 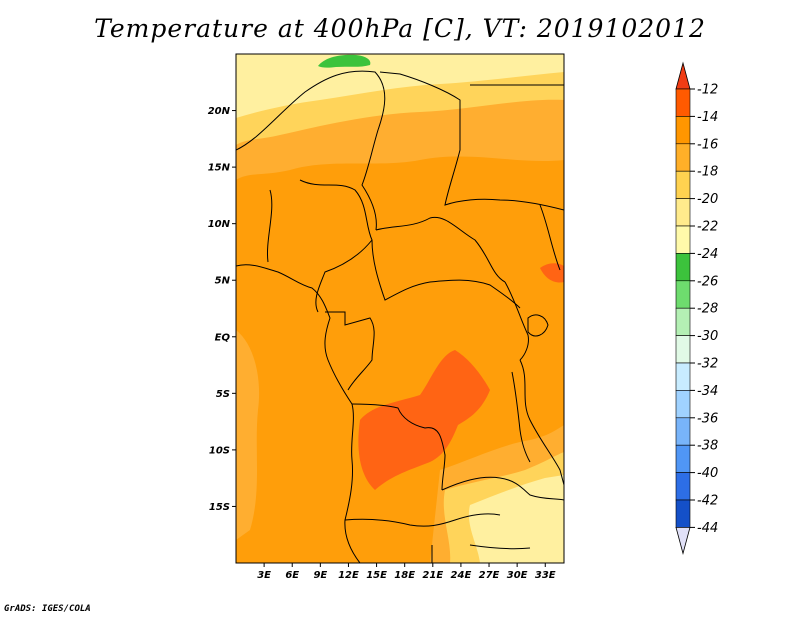 I want to click on lon-tick-label: 30E, so click(x=517, y=575).